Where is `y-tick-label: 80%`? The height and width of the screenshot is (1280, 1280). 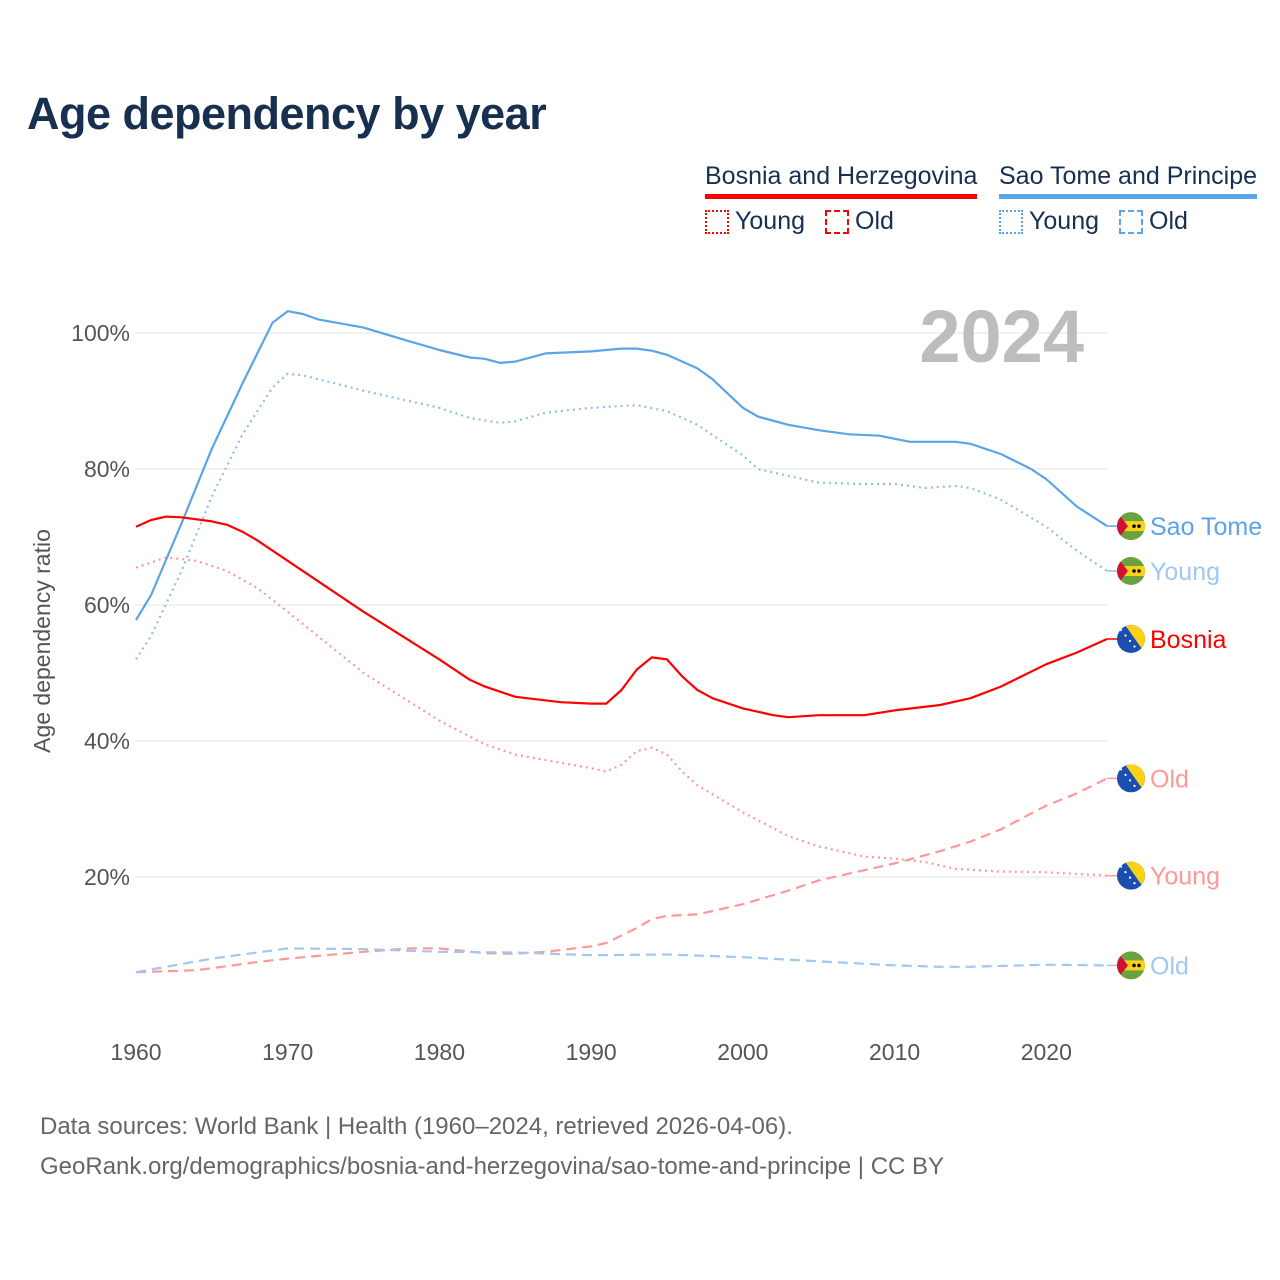 y-tick-label: 80% is located at coordinates (107, 469).